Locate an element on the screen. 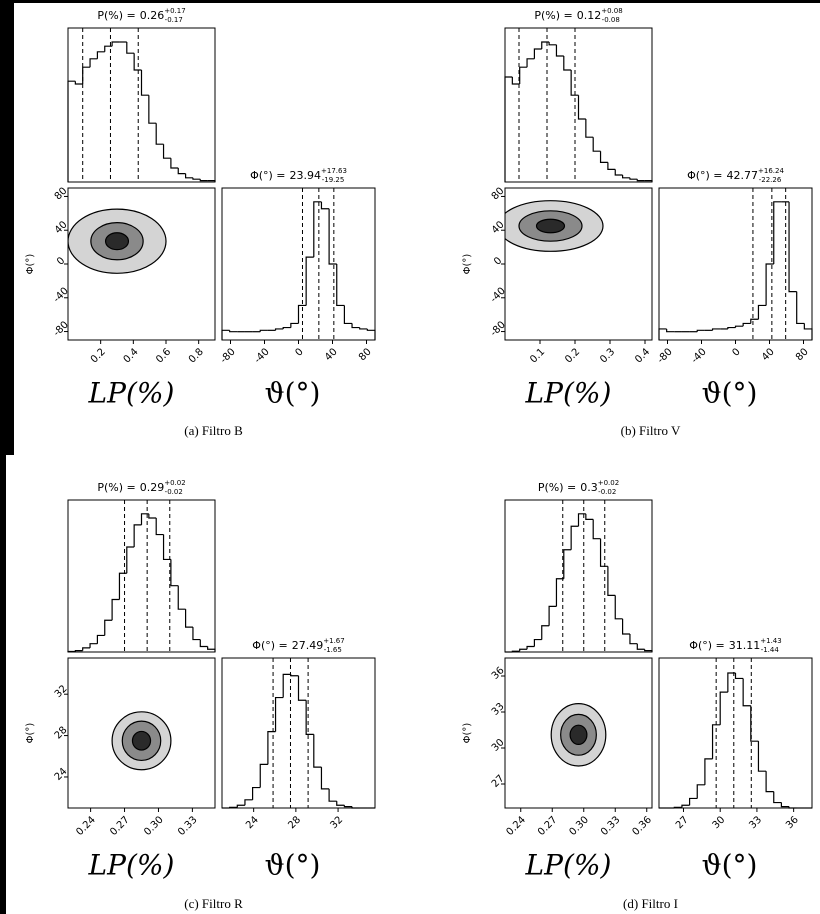 This screenshot has height=914, width=820. caption: (c) Filtro R is located at coordinates (213, 903).